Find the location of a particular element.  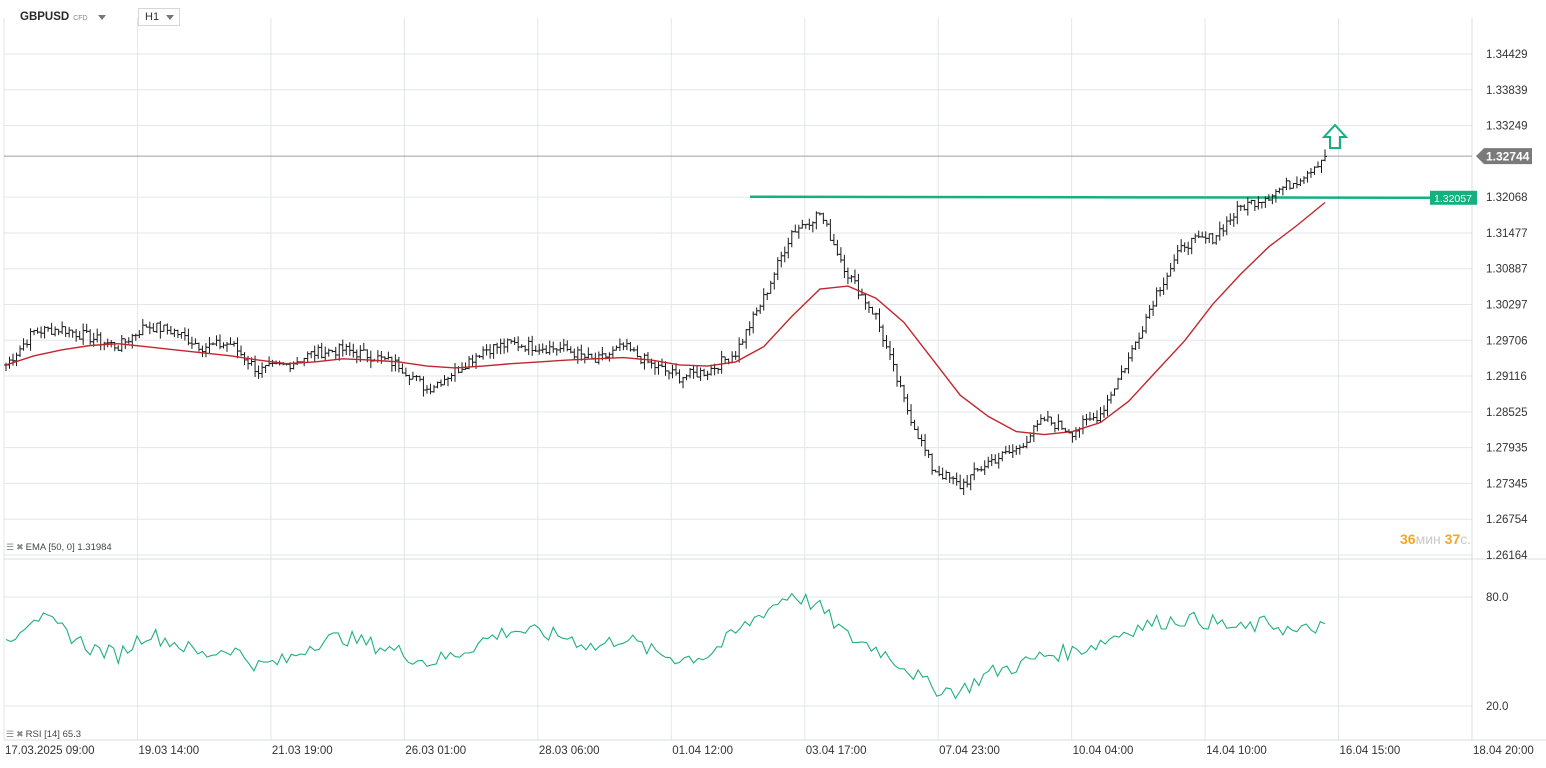

symbol-selector: GBPUSD CFD is located at coordinates (63, 17).